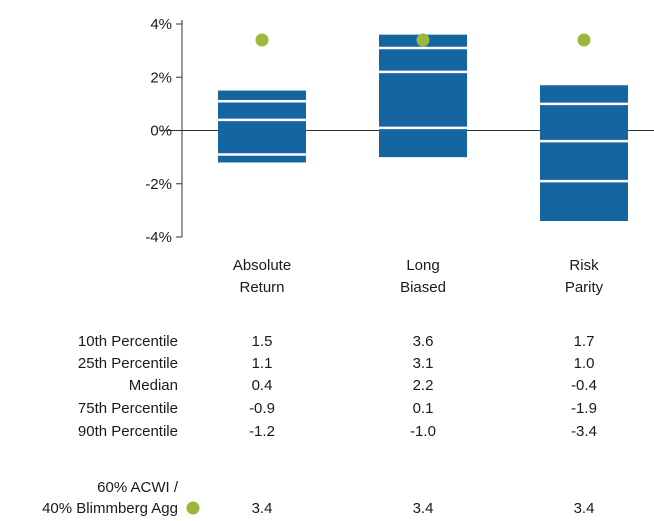 Image resolution: width=654 pixels, height=521 pixels. Describe the element at coordinates (128, 431) in the screenshot. I see `row-label: 90th Percentile` at that location.